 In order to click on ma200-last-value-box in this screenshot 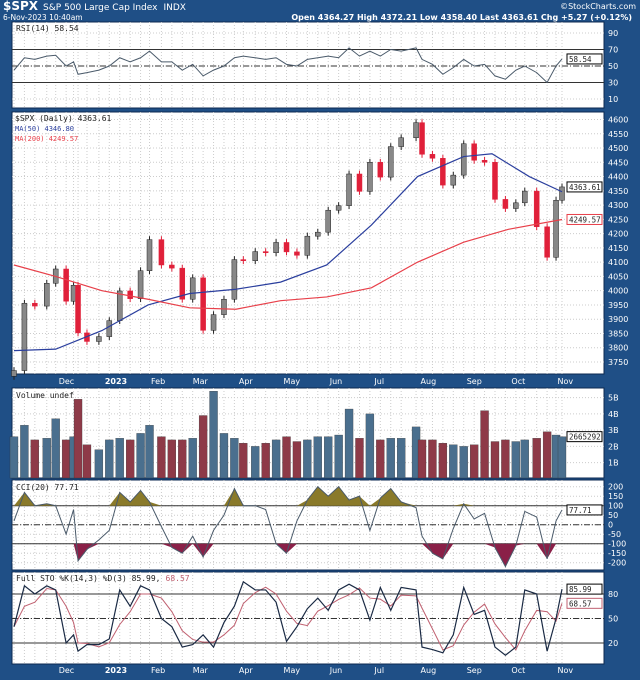, I will do `click(584, 219)`.